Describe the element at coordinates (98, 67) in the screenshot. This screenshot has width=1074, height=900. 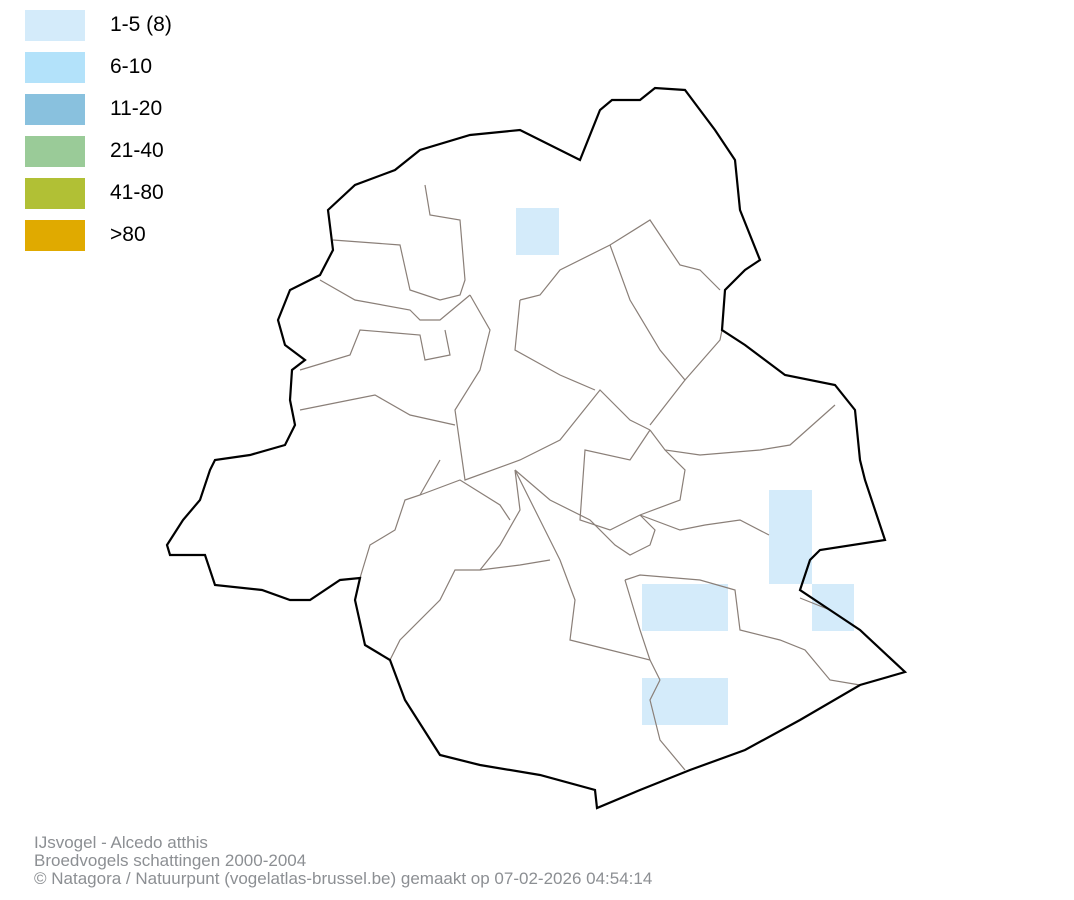
I see `legend-item: 6-10` at that location.